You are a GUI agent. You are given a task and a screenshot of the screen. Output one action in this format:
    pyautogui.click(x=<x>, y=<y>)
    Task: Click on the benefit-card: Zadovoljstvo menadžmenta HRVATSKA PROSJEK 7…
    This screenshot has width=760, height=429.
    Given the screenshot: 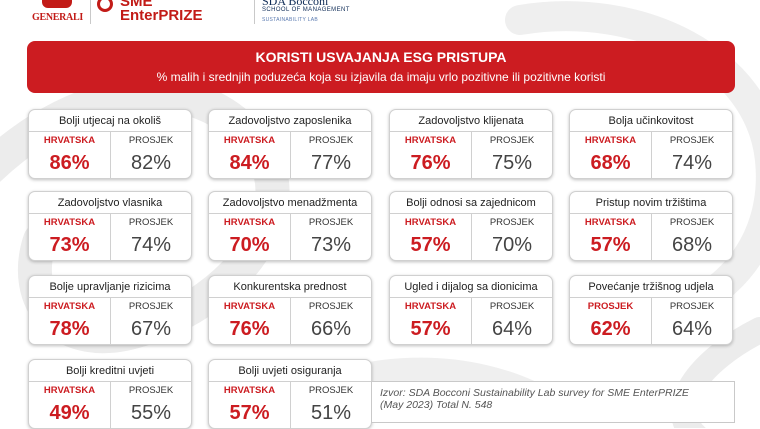 What is the action you would take?
    pyautogui.click(x=290, y=226)
    